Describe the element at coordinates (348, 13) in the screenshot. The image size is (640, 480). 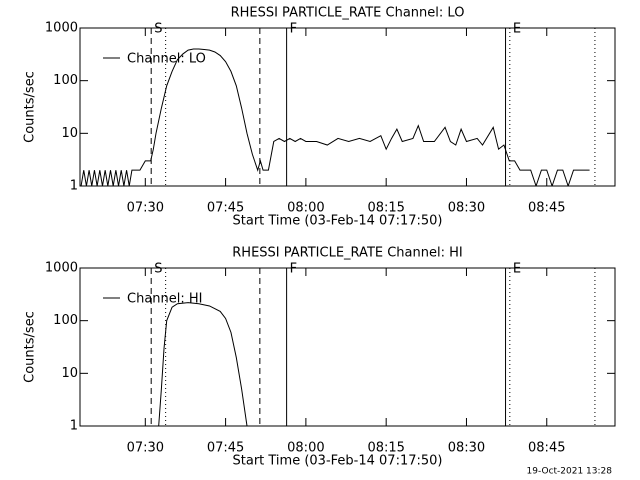
I see `chart-title: RHESSI PARTICLE_RATE Channel: LO` at that location.